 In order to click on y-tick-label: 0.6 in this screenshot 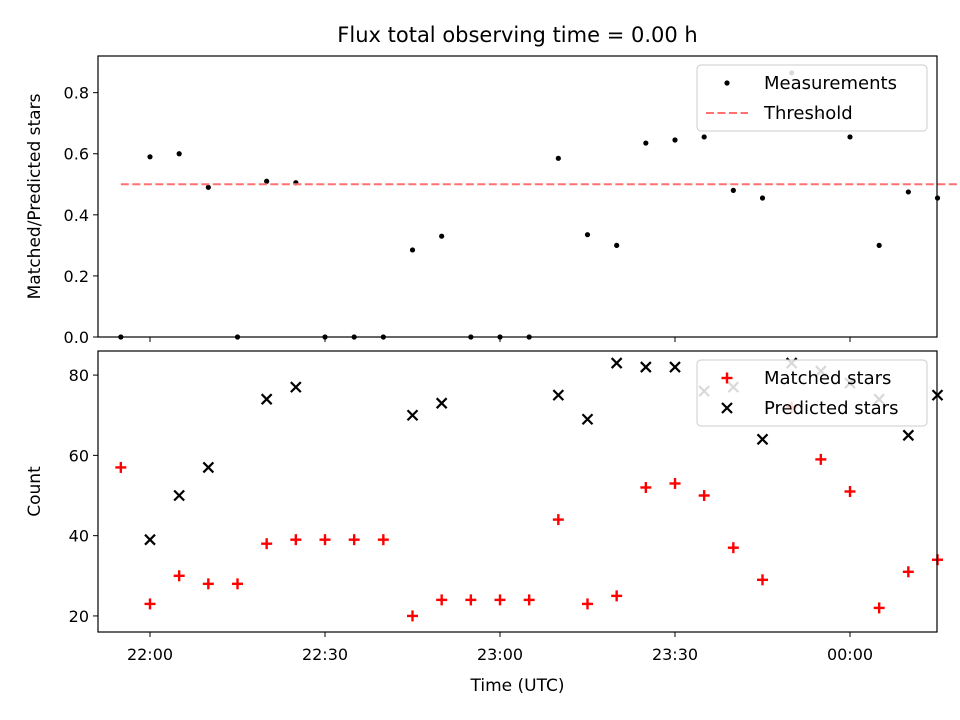, I will do `click(76, 154)`.